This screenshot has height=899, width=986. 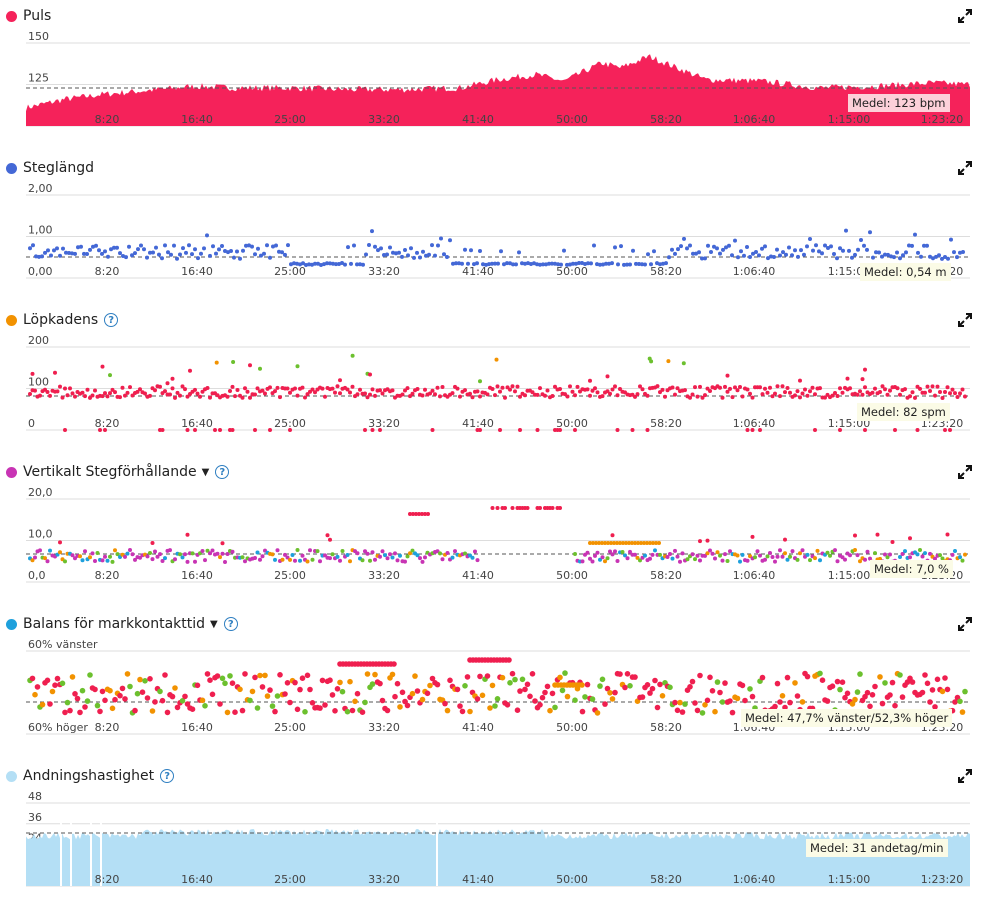 I want to click on chart-header: Steglängd, so click(x=50, y=168).